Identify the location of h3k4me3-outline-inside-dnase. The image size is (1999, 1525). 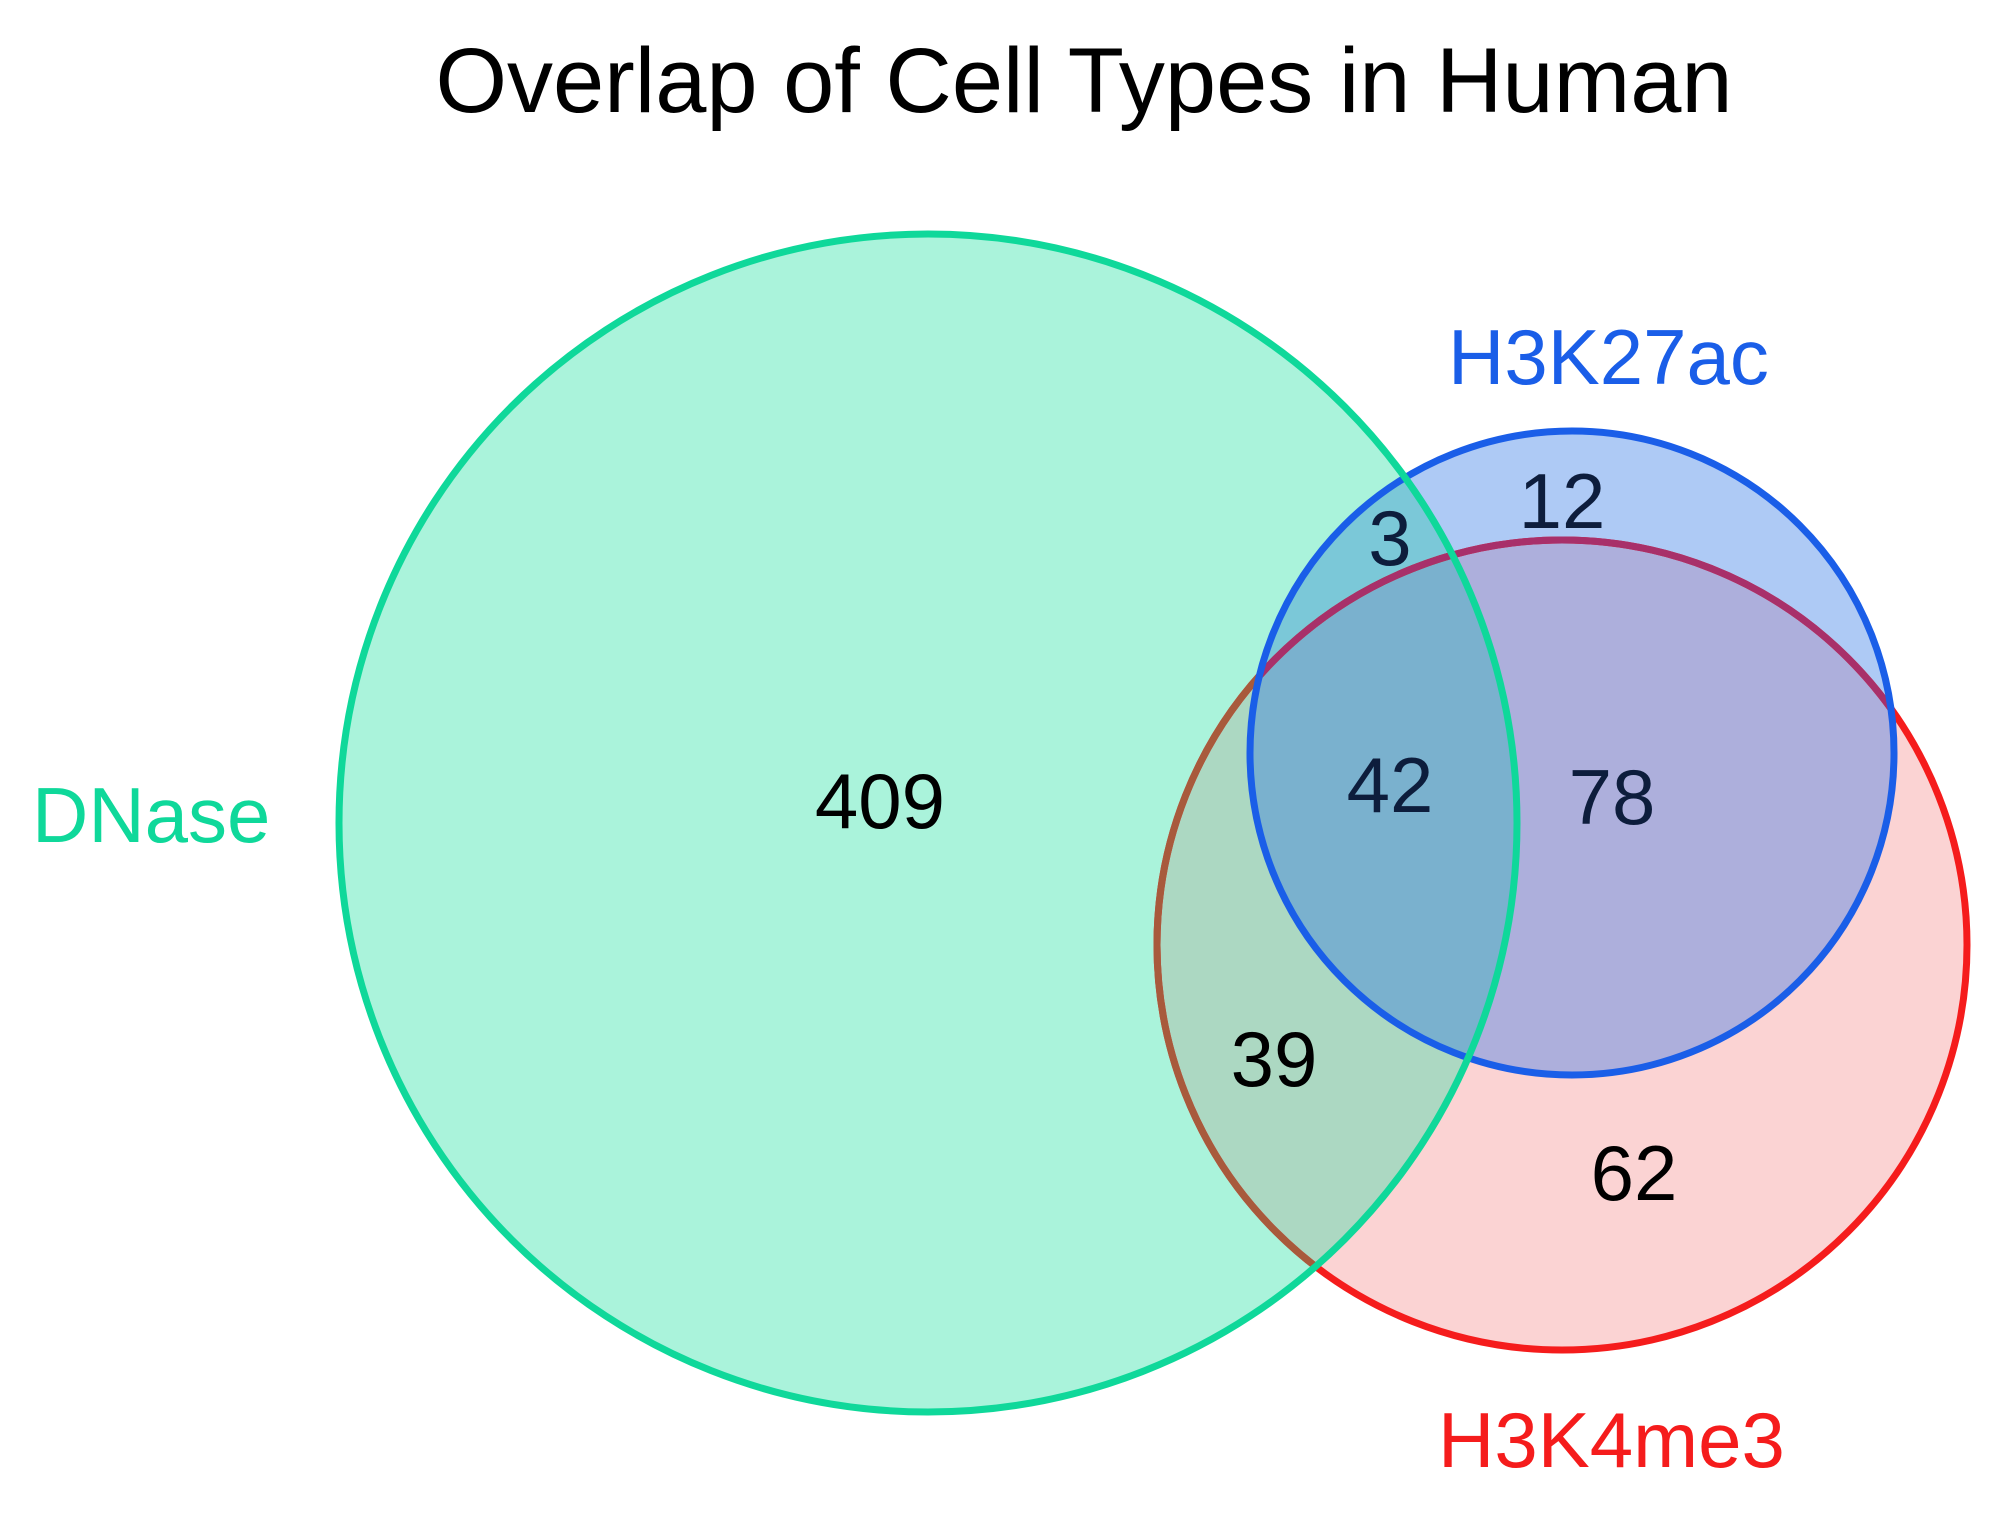
(1335, 945).